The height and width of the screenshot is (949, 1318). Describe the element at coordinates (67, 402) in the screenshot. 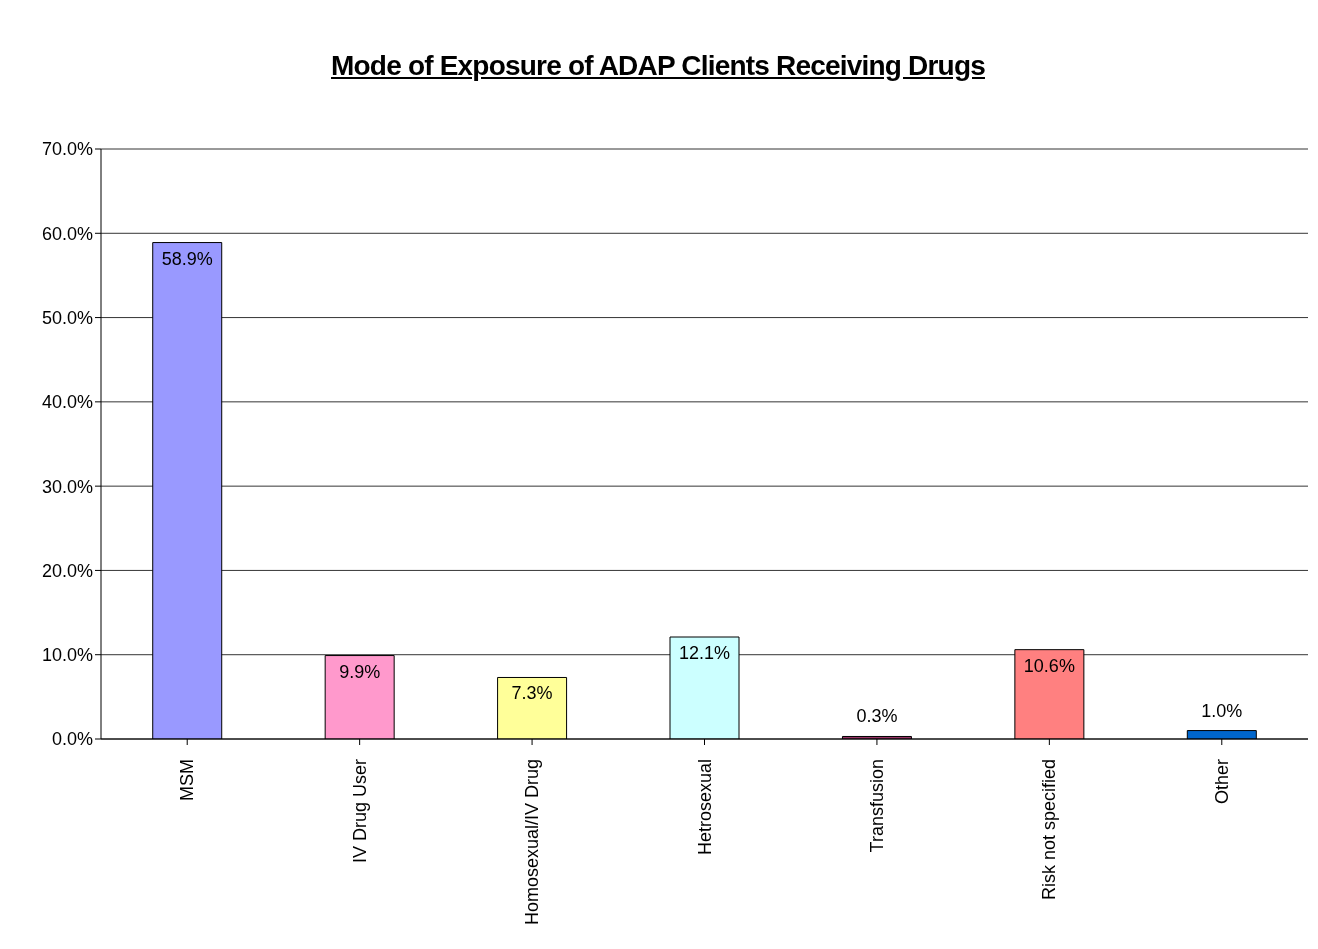

I see `y-tick-label: 40.0%` at that location.